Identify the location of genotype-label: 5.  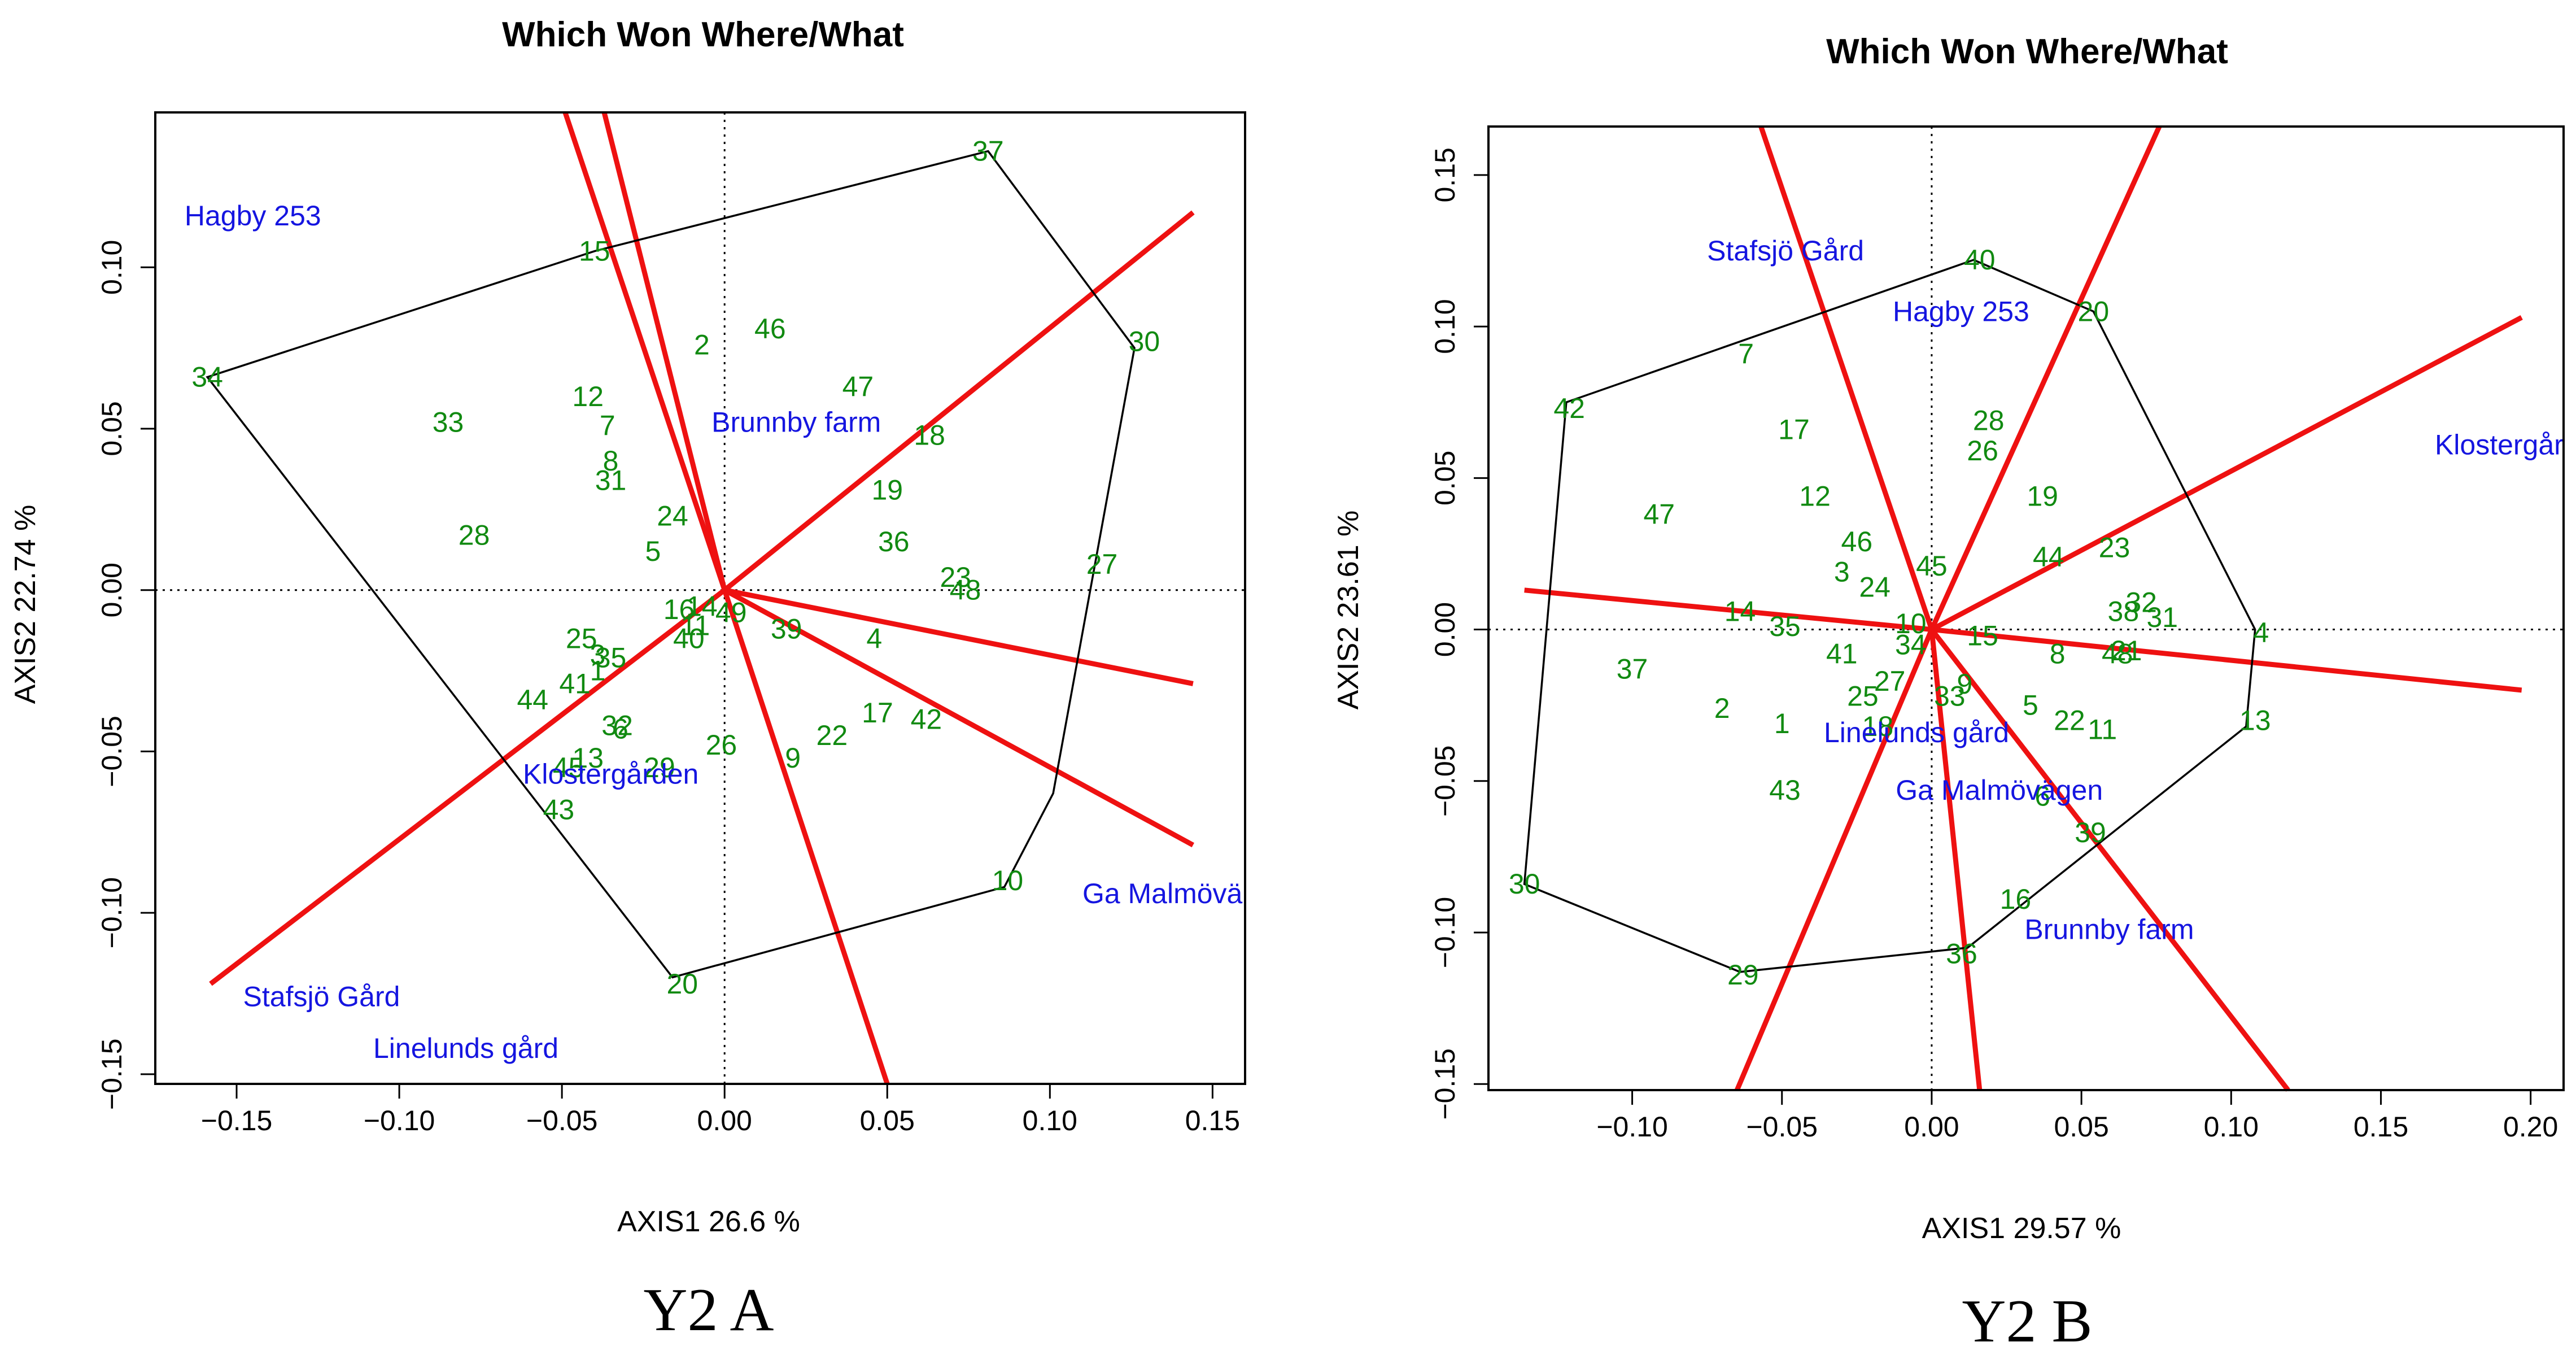
(653, 551).